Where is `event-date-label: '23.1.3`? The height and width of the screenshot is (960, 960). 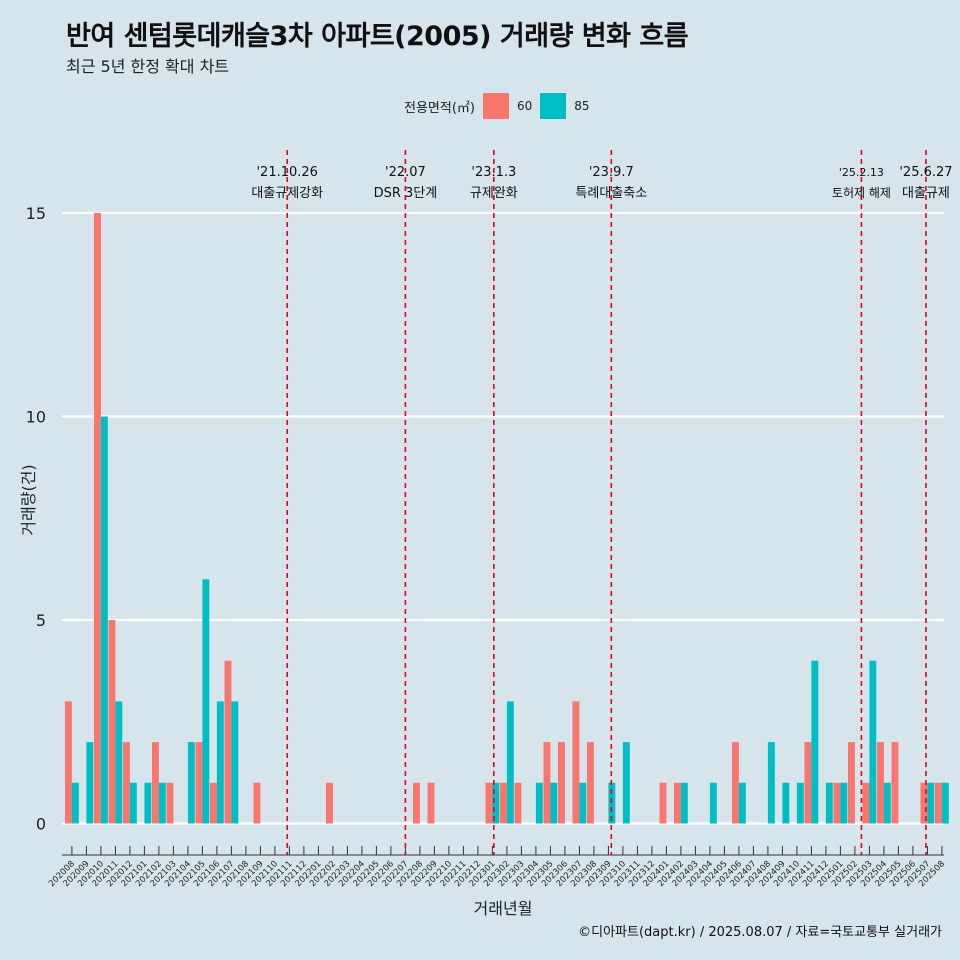
event-date-label: '23.1.3 is located at coordinates (493, 172).